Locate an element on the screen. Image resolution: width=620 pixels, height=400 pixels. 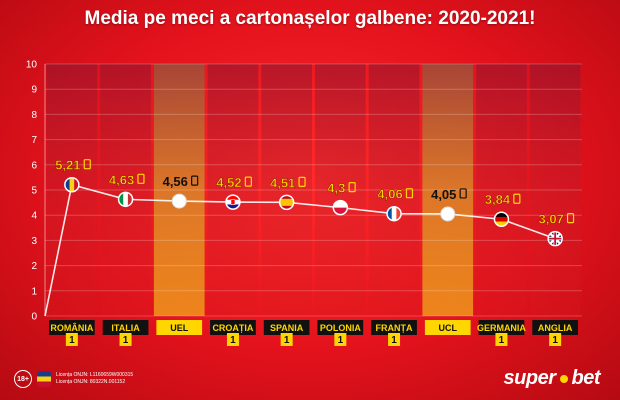
y-tick-label: 7 is located at coordinates (34, 140).